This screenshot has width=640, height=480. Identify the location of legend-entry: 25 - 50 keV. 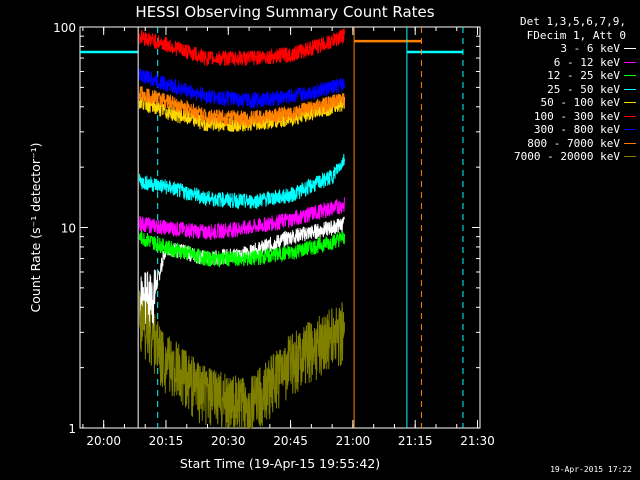
(553, 90).